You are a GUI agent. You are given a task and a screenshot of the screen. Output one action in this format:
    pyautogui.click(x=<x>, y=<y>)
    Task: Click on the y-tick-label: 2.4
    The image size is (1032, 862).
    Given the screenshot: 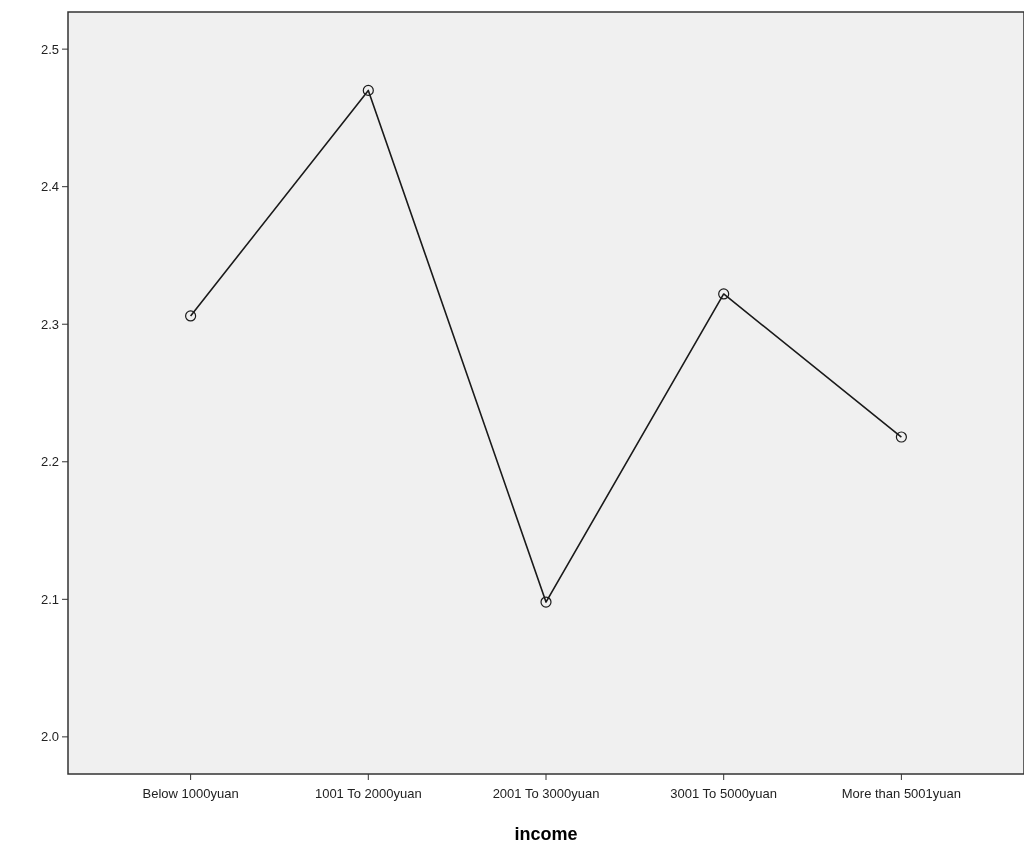 What is the action you would take?
    pyautogui.click(x=49, y=187)
    